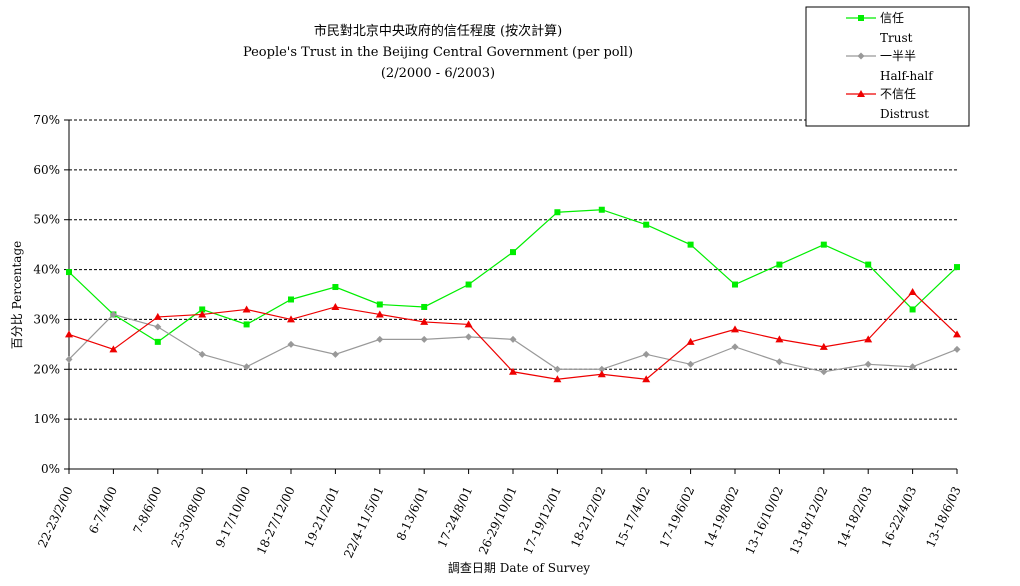 The width and height of the screenshot is (1020, 586). Describe the element at coordinates (148, 510) in the screenshot. I see `x-tick-label: 7-8/6/00` at that location.